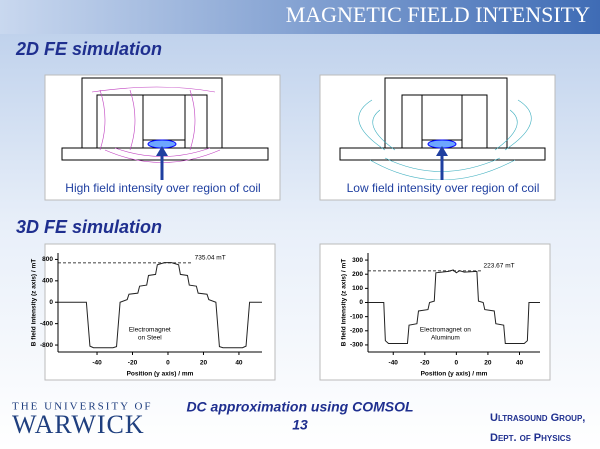 The height and width of the screenshot is (449, 600). What do you see at coordinates (150, 338) in the screenshot?
I see `inset-label: on Steel` at bounding box center [150, 338].